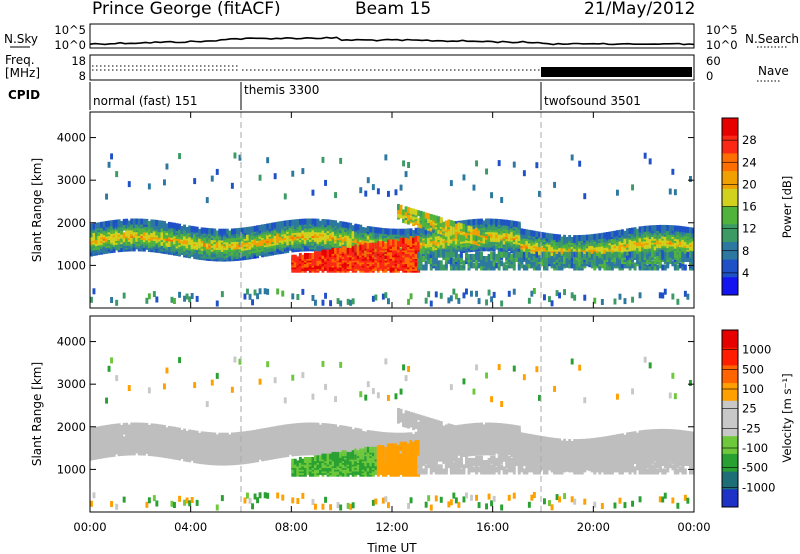  What do you see at coordinates (21, 39) in the screenshot?
I see `nsky-label: N.Sky` at bounding box center [21, 39].